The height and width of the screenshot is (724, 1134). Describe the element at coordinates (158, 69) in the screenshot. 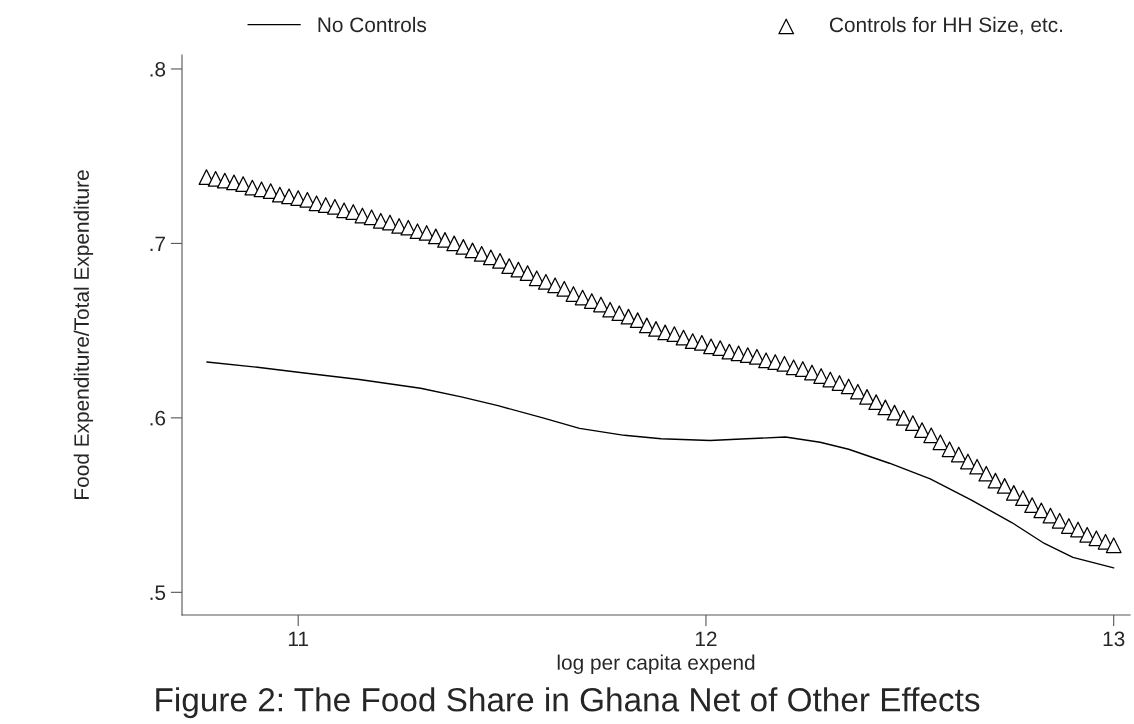

I see `y-tick-label: .8` at that location.